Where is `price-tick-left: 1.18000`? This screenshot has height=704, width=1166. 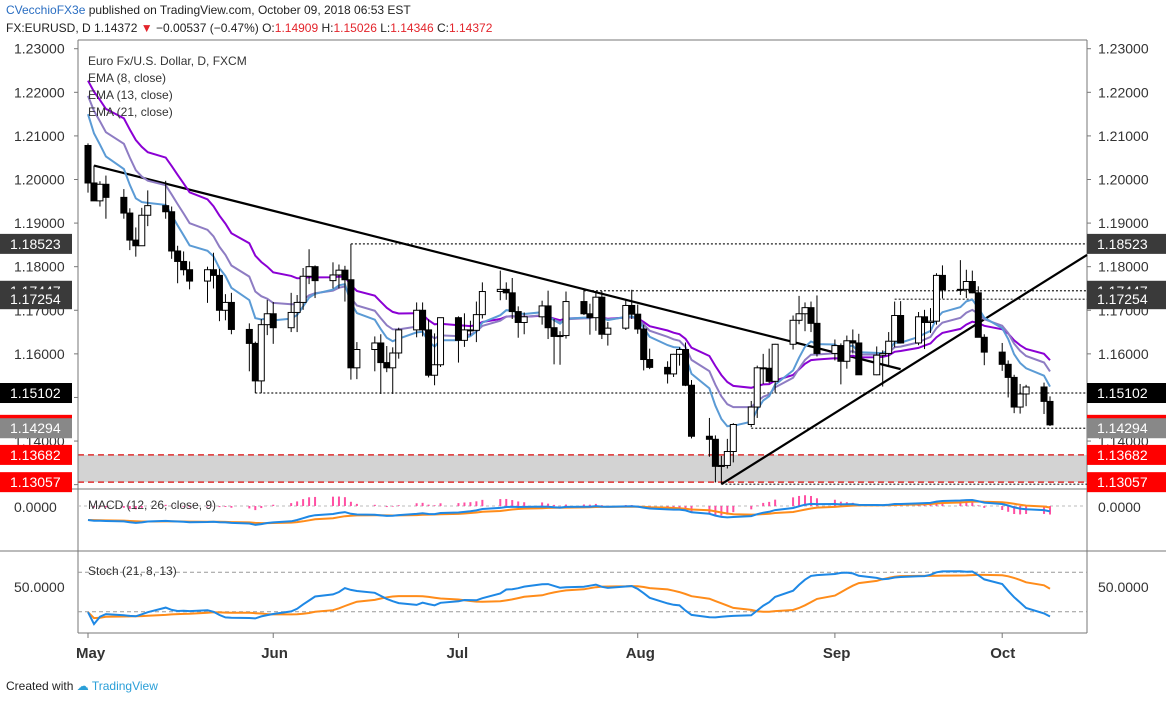 price-tick-left: 1.18000 is located at coordinates (39, 267).